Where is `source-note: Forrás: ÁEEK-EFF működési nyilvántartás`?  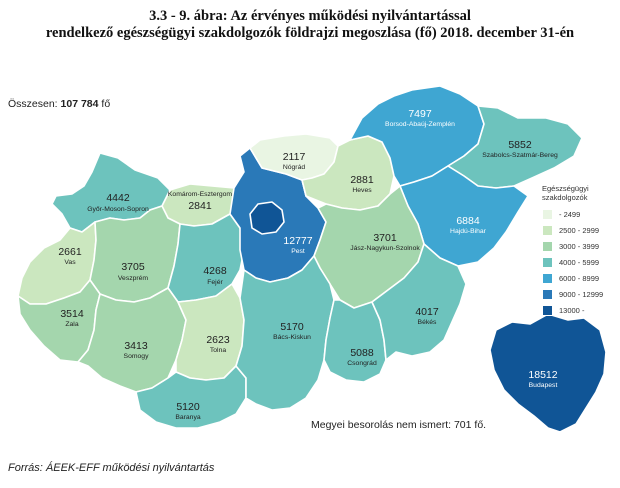
source-note: Forrás: ÁEEK-EFF működési nyilvántartás is located at coordinates (111, 468).